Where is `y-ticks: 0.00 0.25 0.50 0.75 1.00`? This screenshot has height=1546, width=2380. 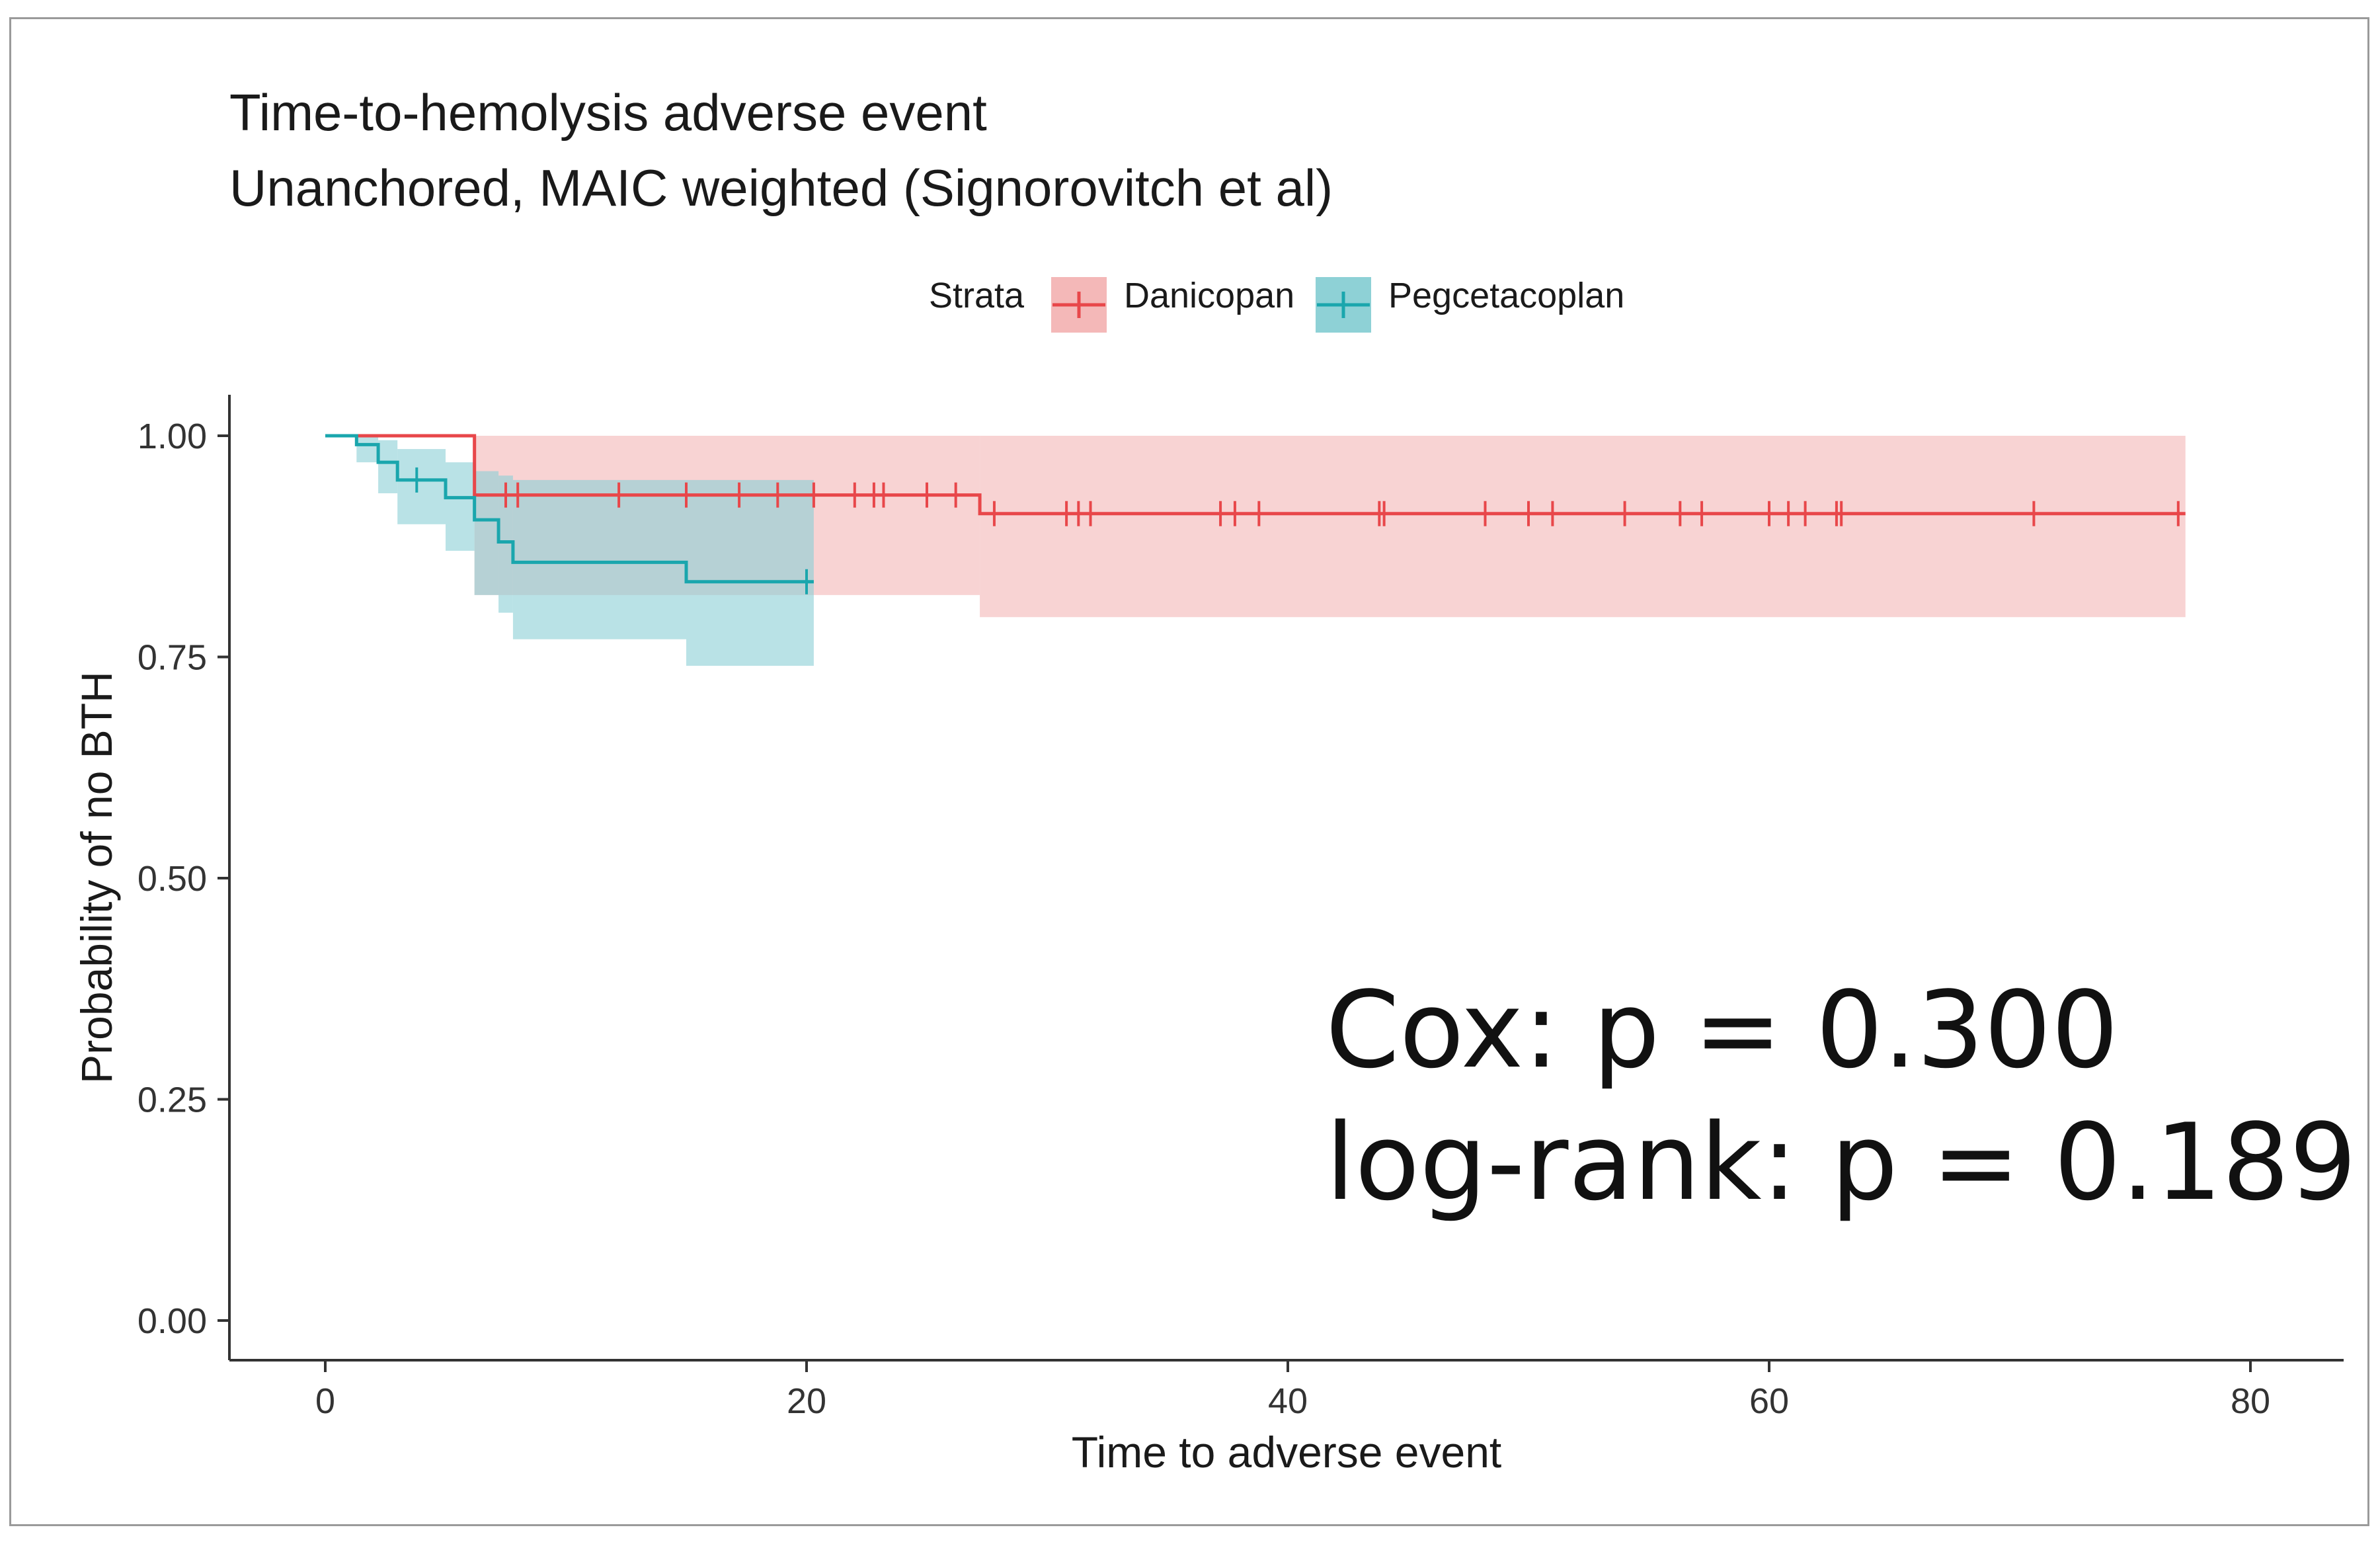 y-ticks: 0.00 0.25 0.50 0.75 1.00 is located at coordinates (183, 879).